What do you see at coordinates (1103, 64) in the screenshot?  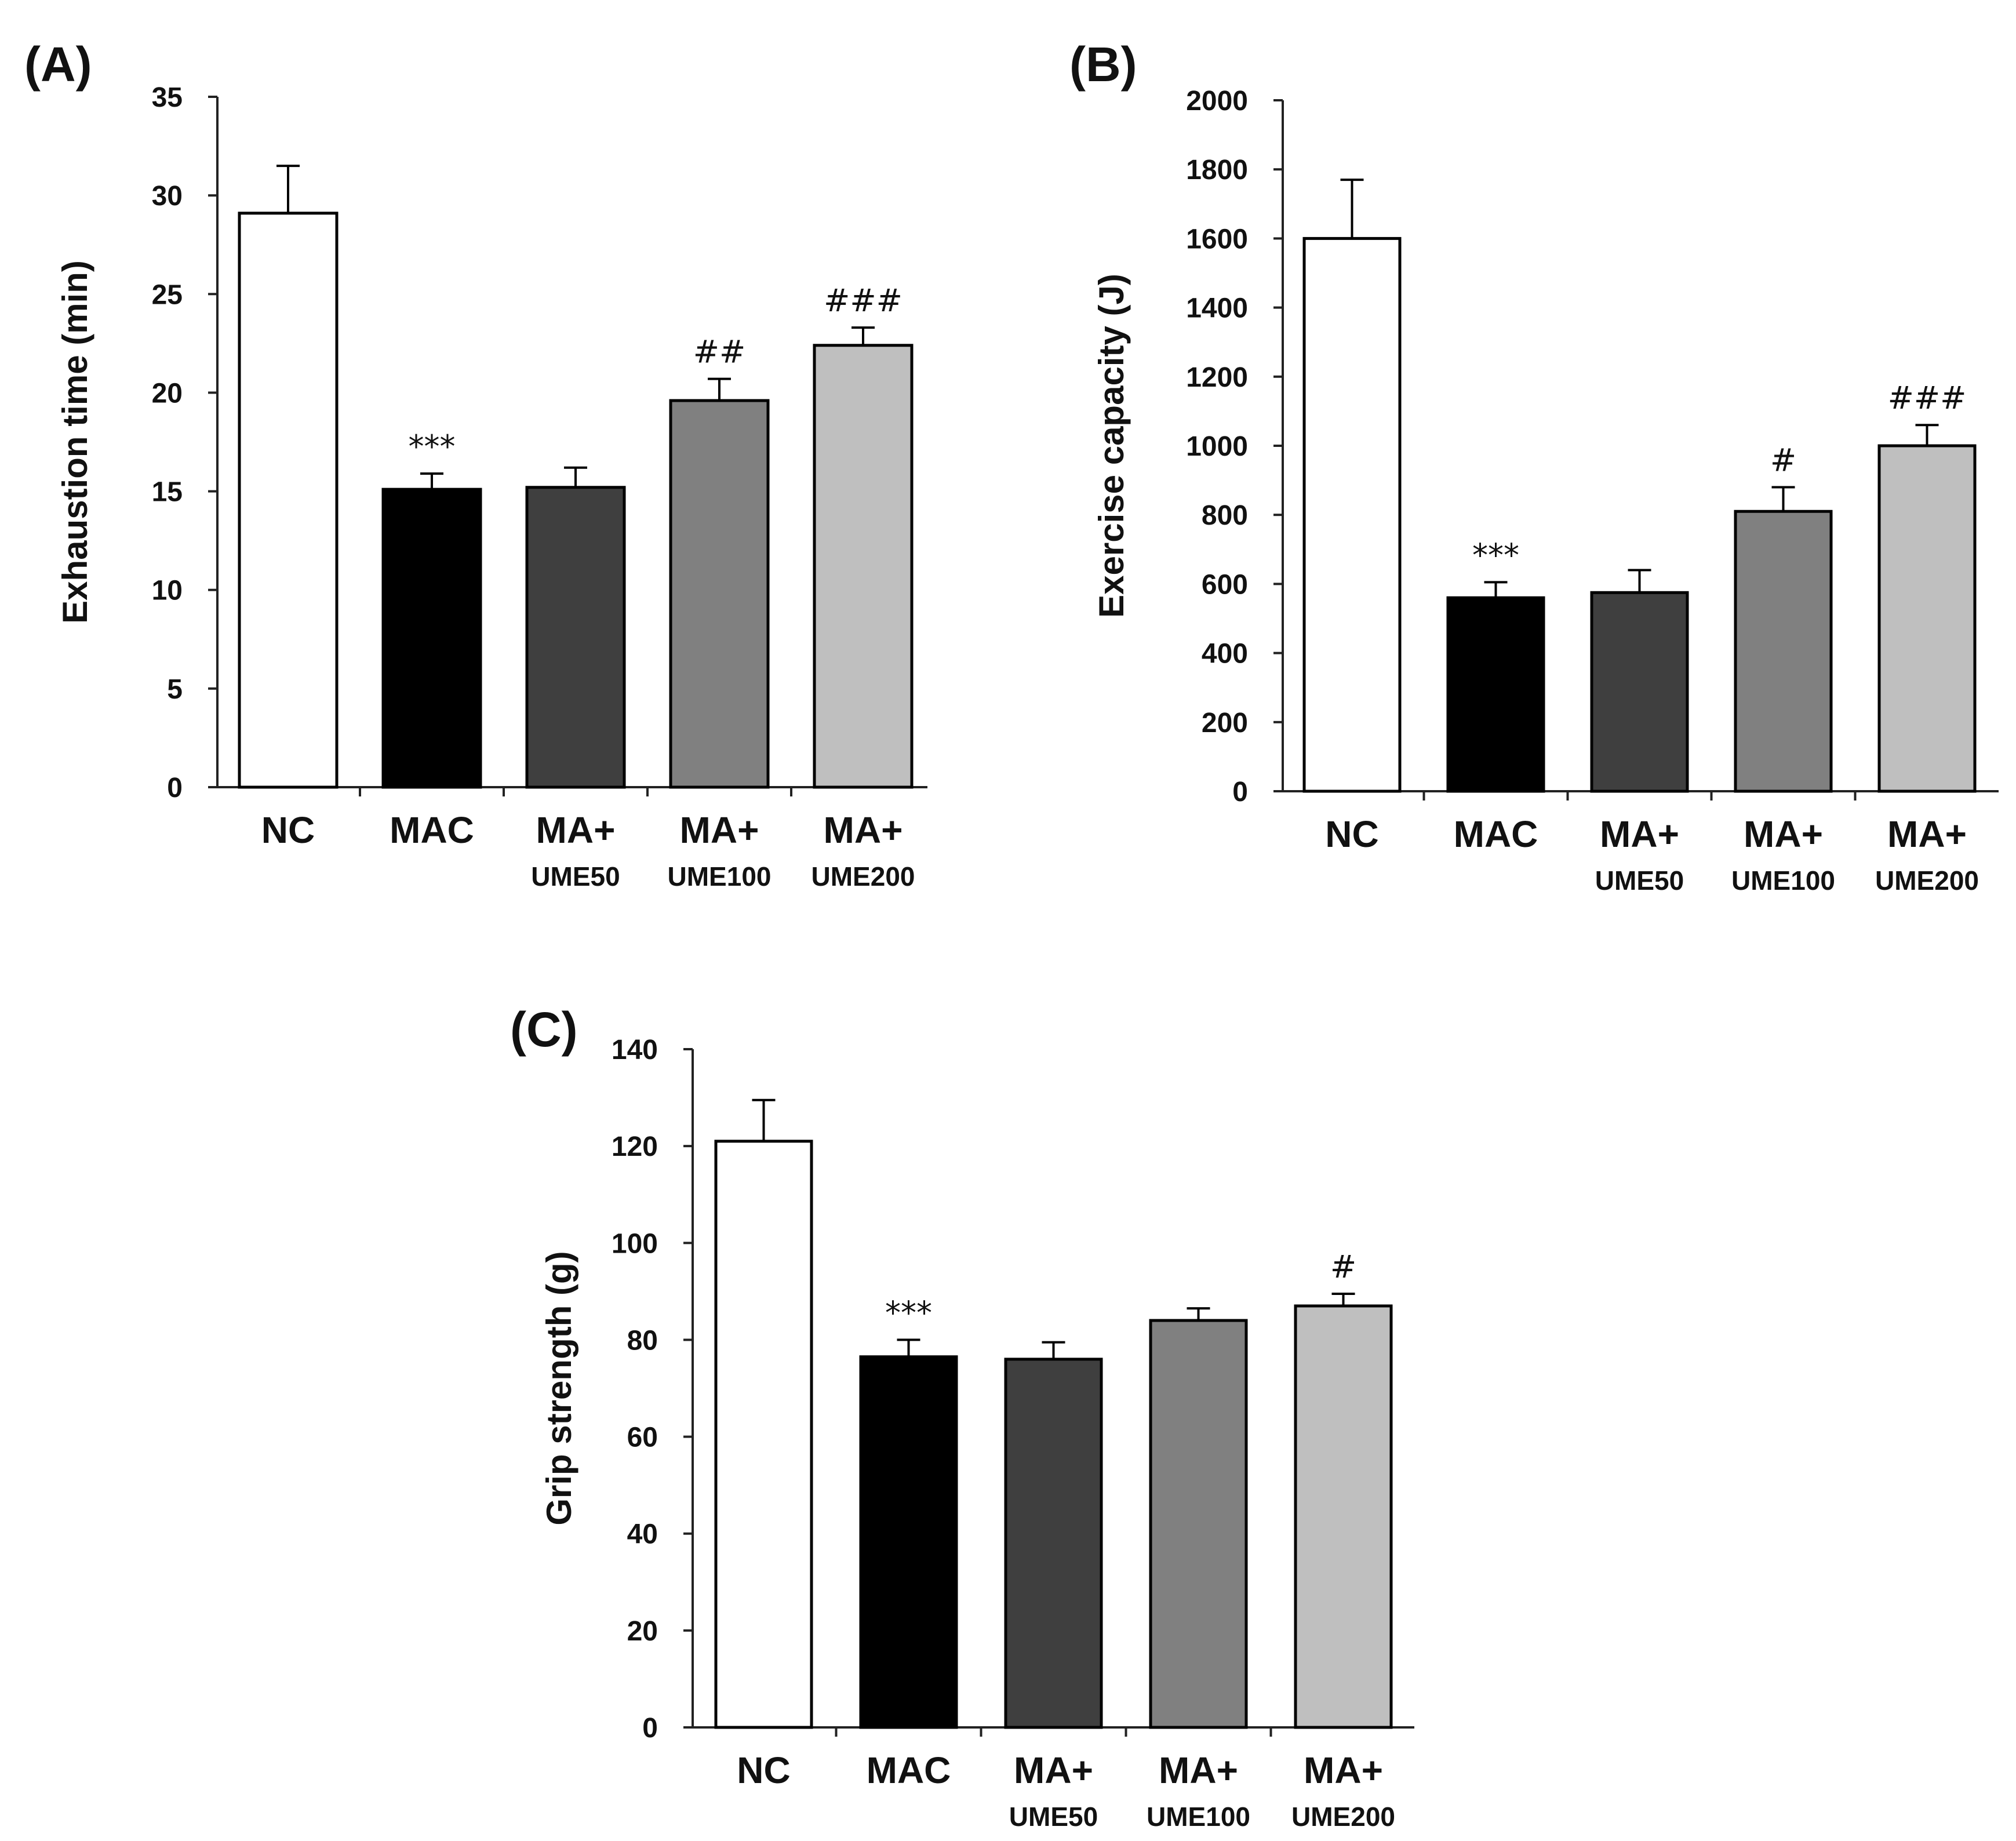 I see `panel-b-label: (B)` at bounding box center [1103, 64].